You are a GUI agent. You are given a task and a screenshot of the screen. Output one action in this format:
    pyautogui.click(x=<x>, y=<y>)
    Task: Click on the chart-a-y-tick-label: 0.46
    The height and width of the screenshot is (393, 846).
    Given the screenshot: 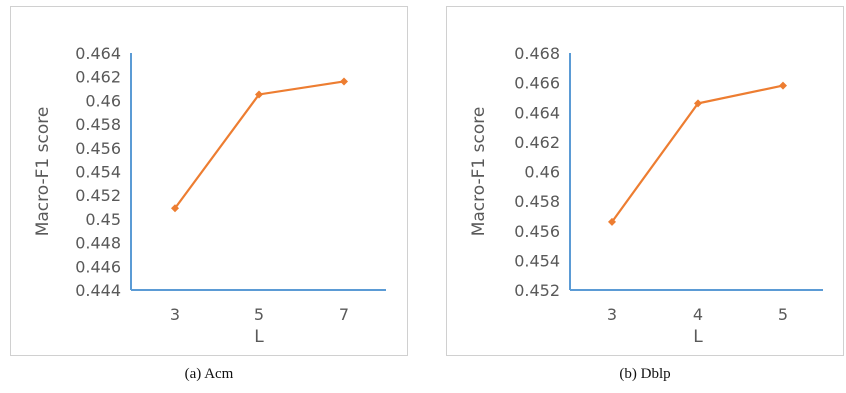 What is the action you would take?
    pyautogui.click(x=103, y=100)
    